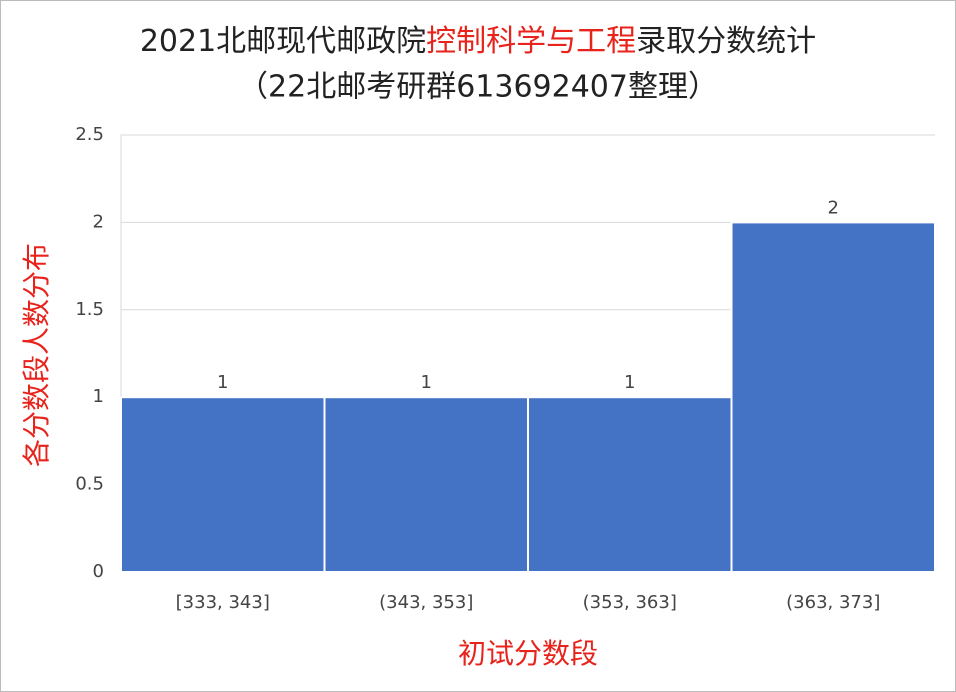  I want to click on title-part: 控制科学与工程, so click(531, 41).